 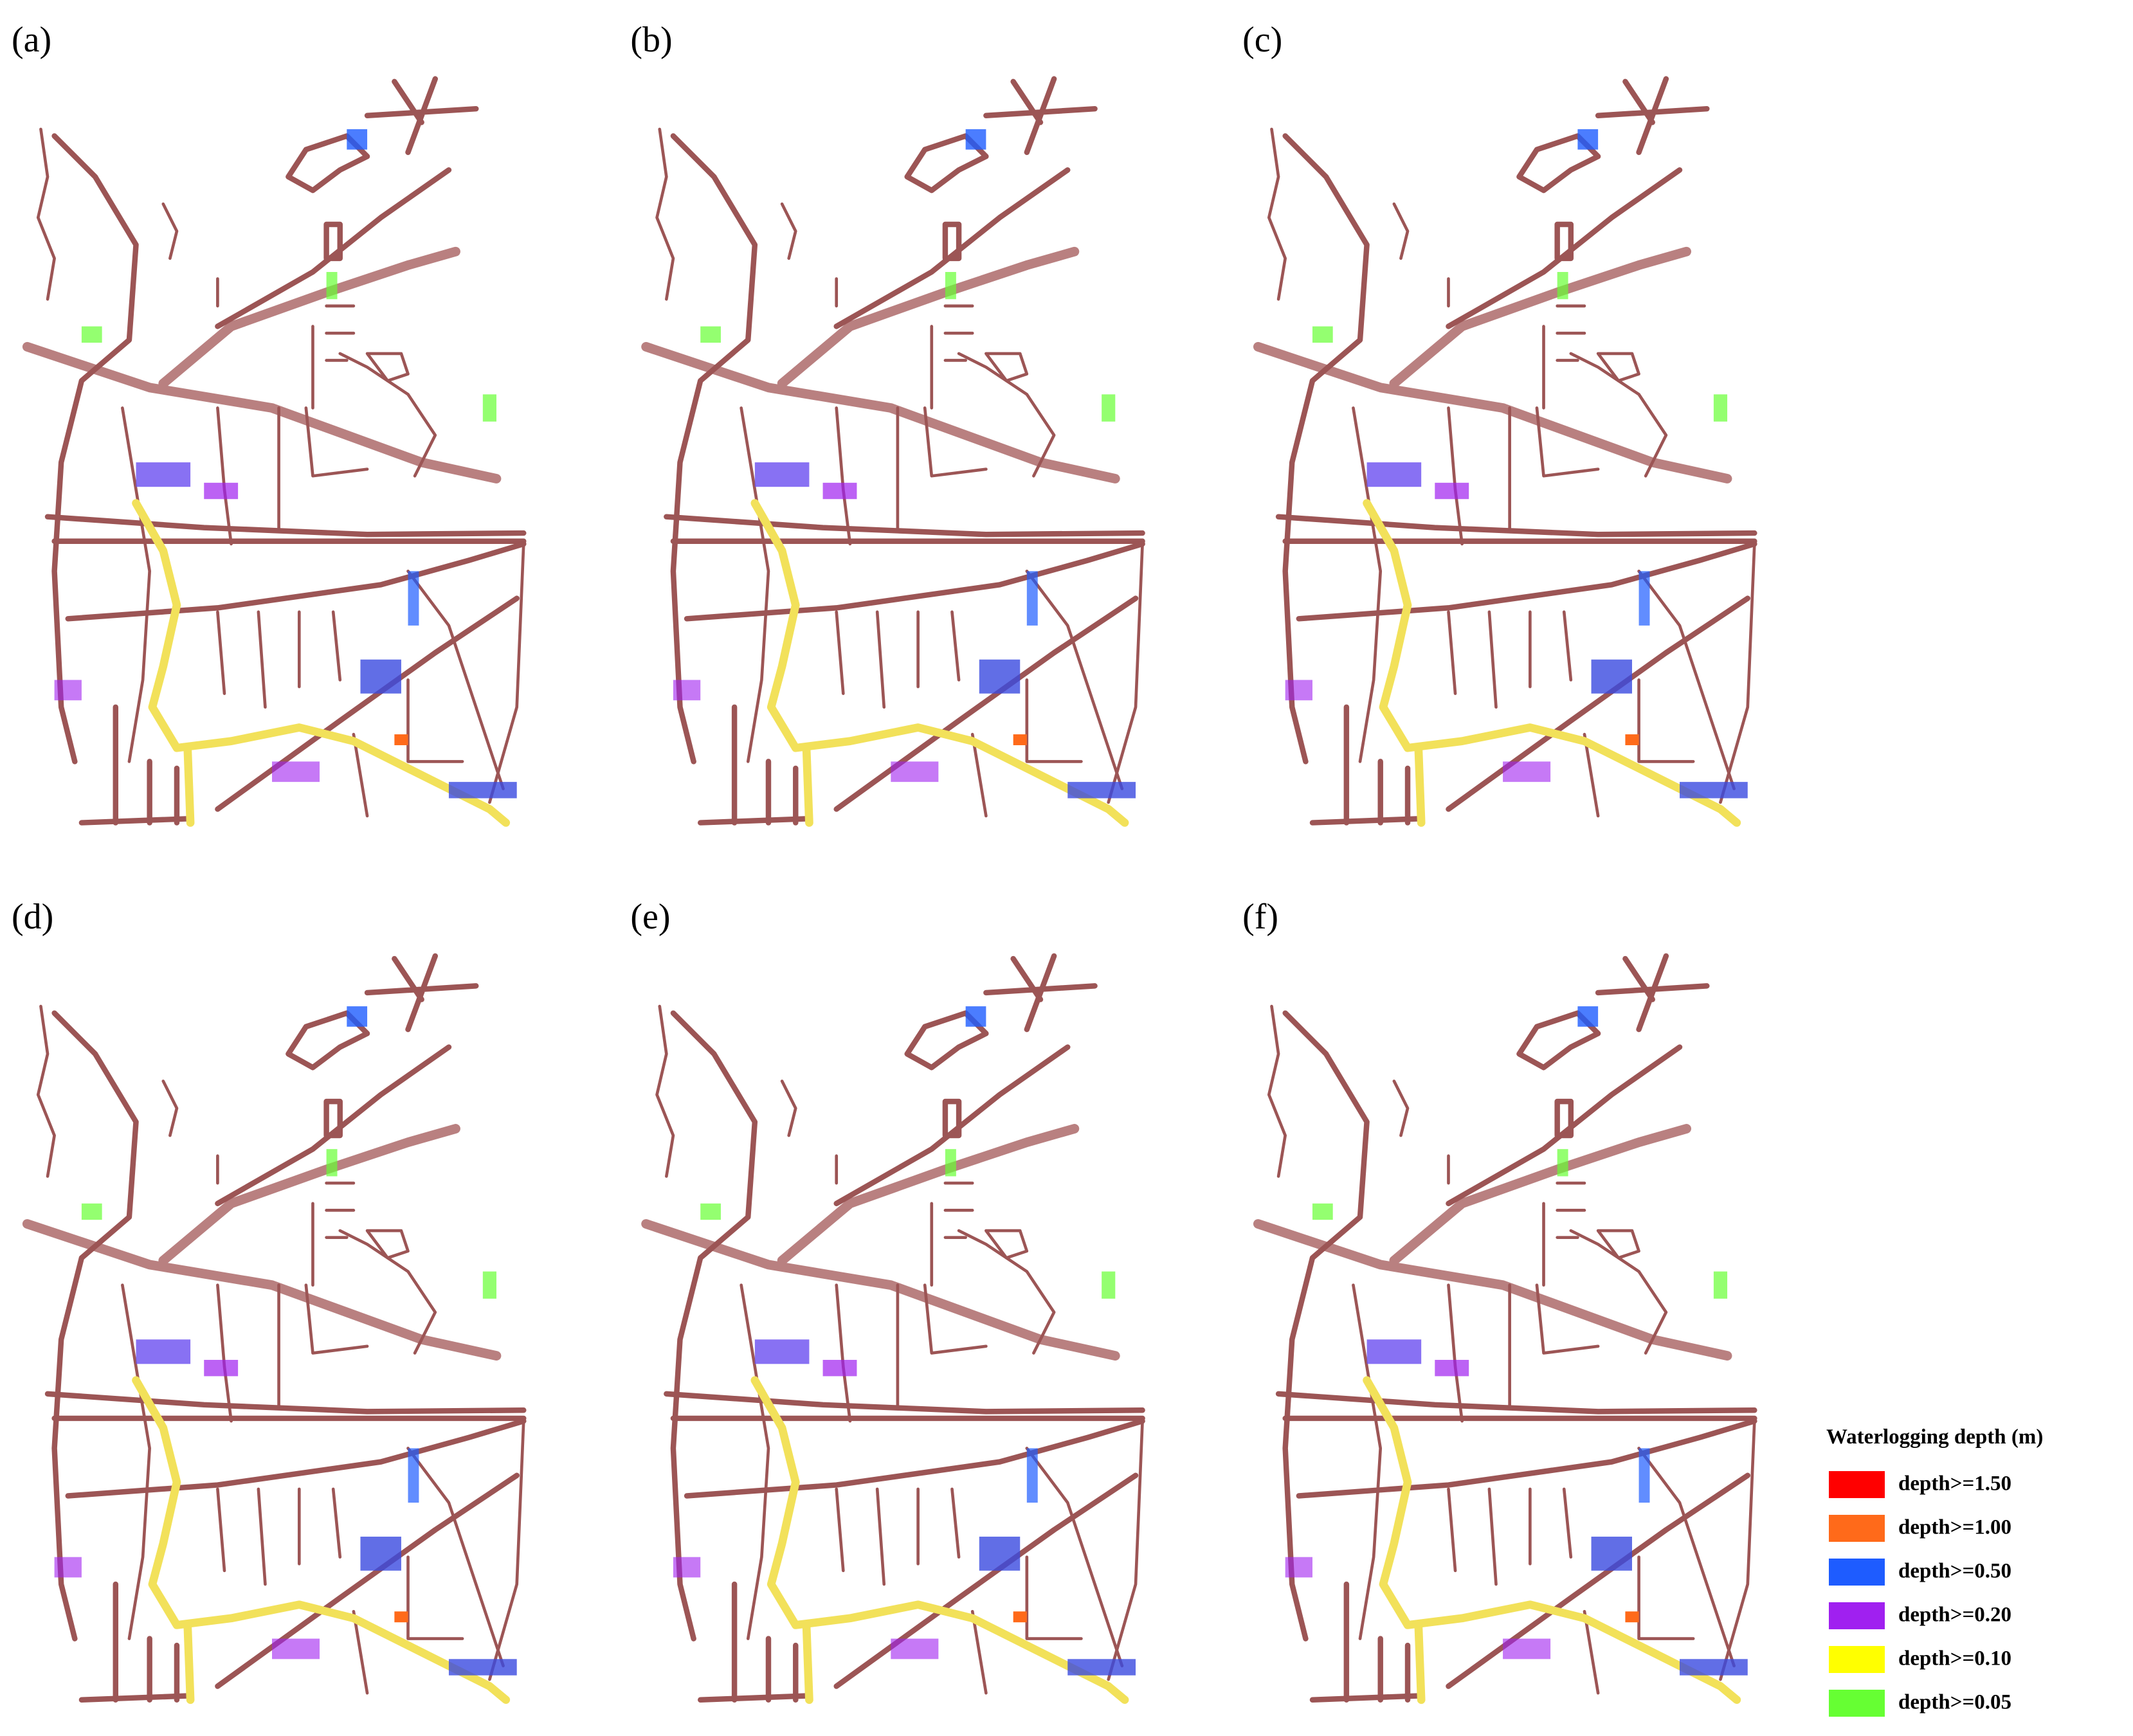 I want to click on panel-label: (b), so click(x=651, y=40).